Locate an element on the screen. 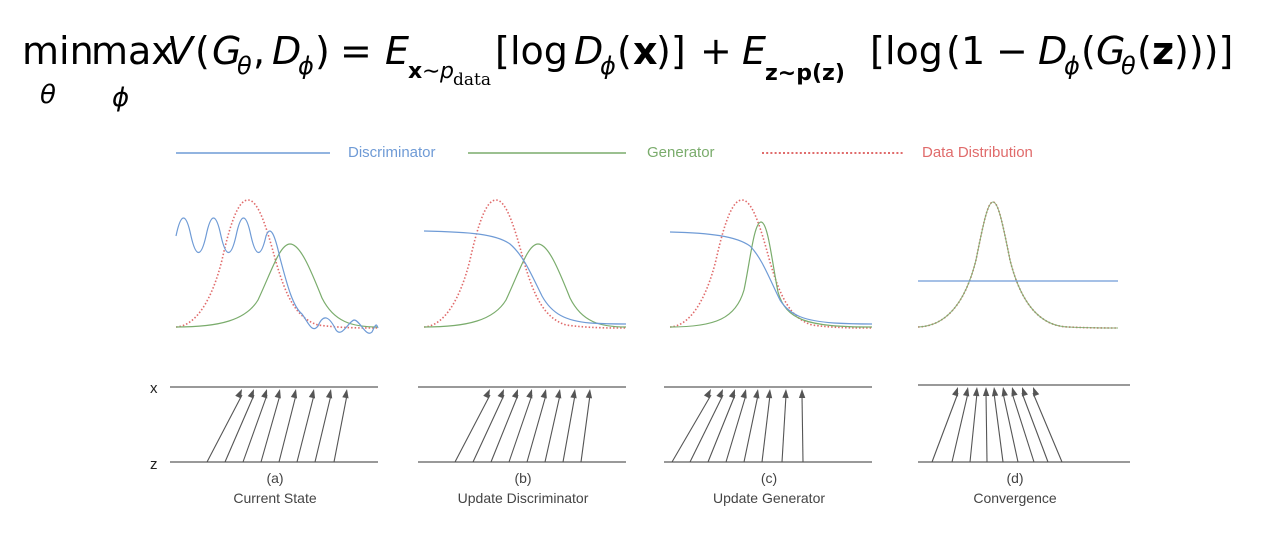 Image resolution: width=1264 pixels, height=538 pixels. panel-a is located at coordinates (274, 331).